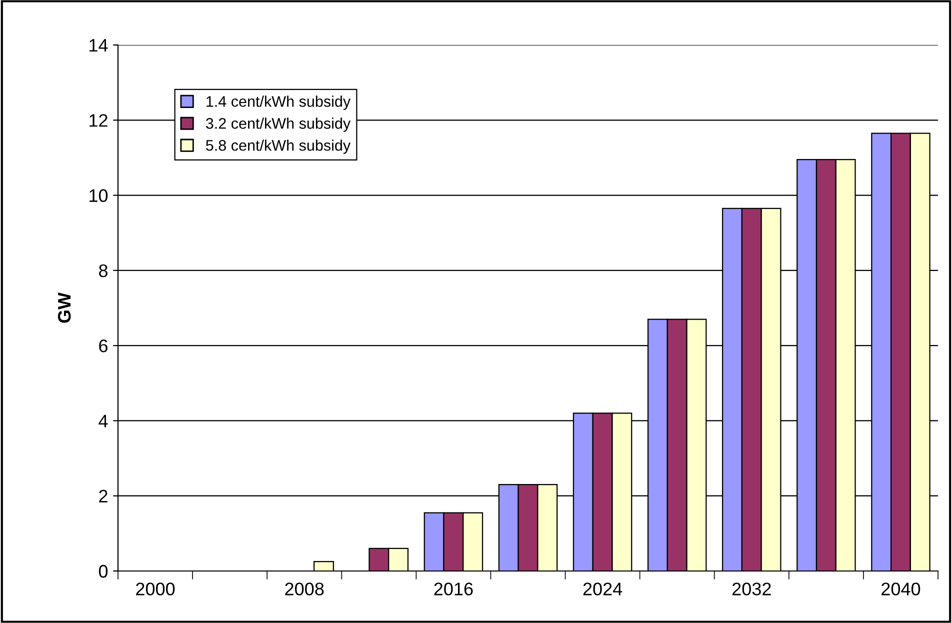 The height and width of the screenshot is (623, 952). Describe the element at coordinates (155, 589) in the screenshot. I see `x-tick-label: 2000` at that location.